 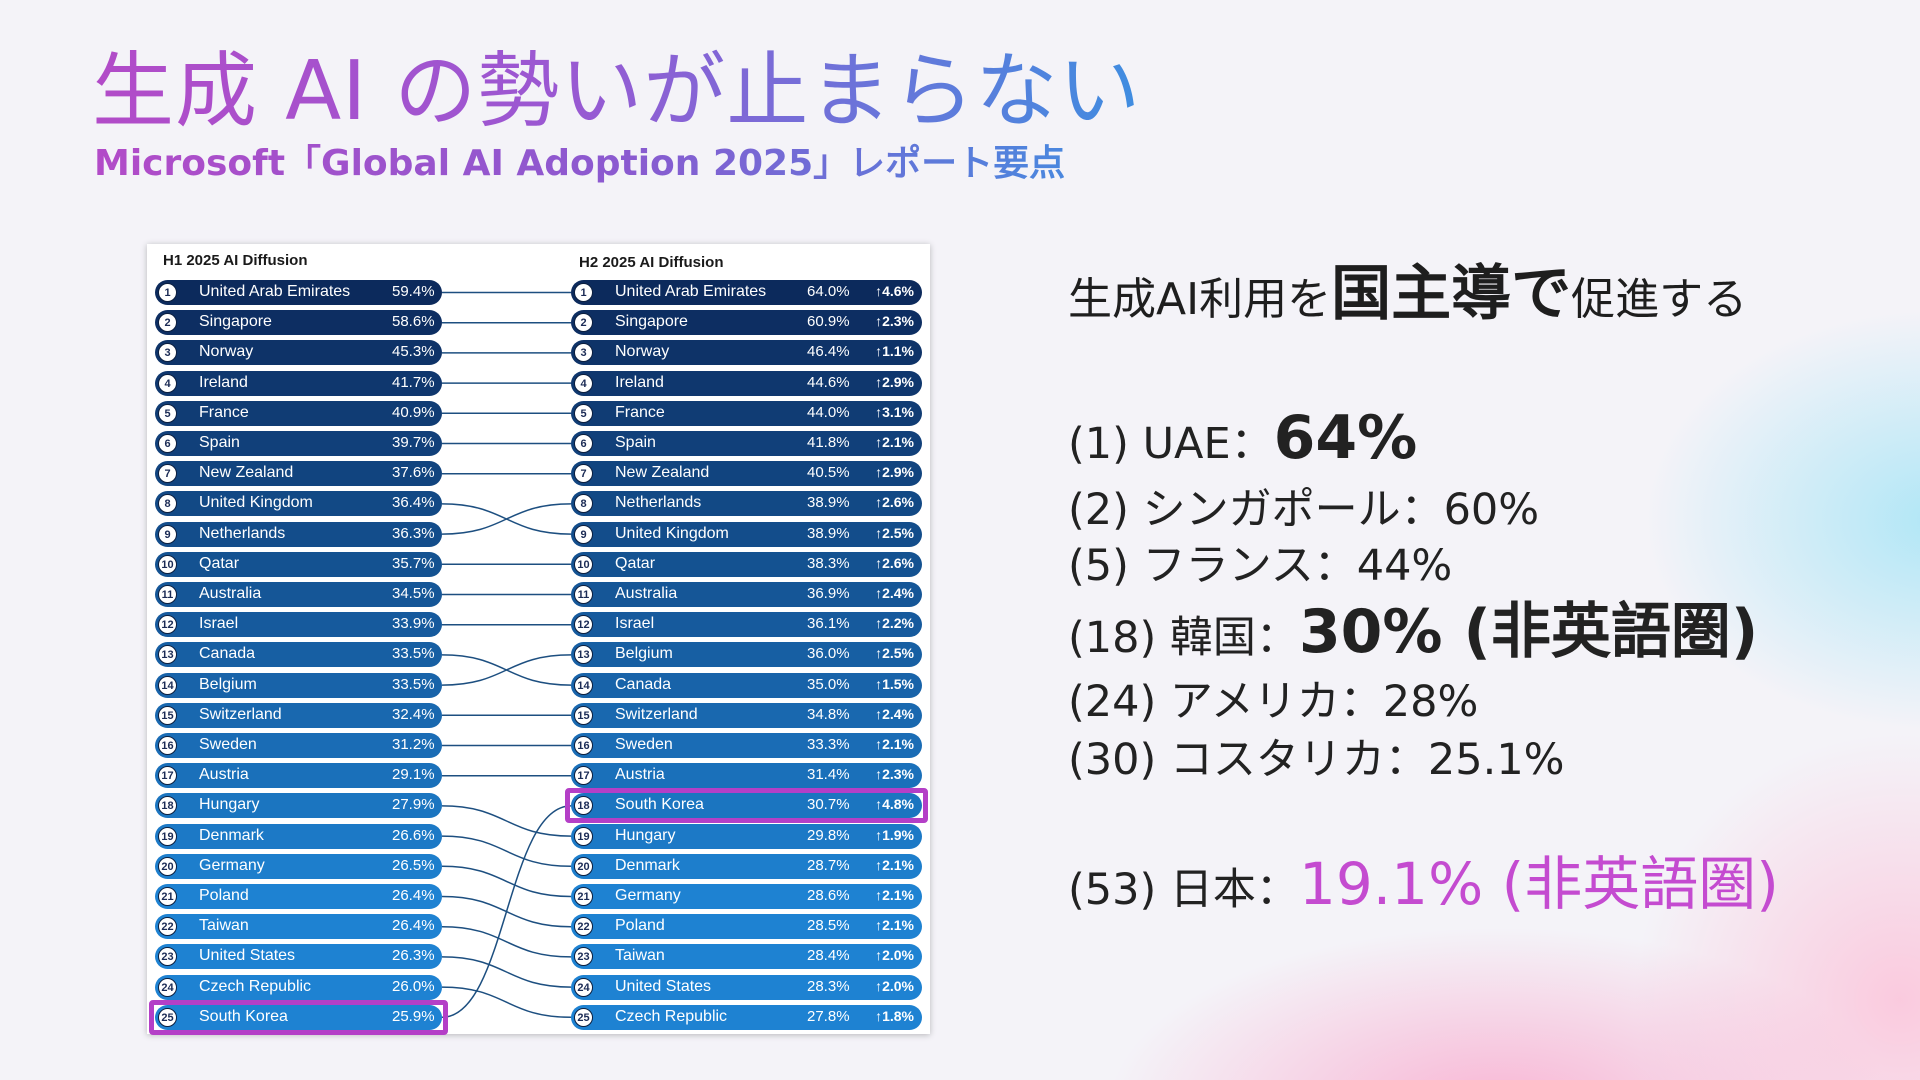 What do you see at coordinates (1183, 638) in the screenshot?
I see `summary-line-label: (18) 韓国：` at bounding box center [1183, 638].